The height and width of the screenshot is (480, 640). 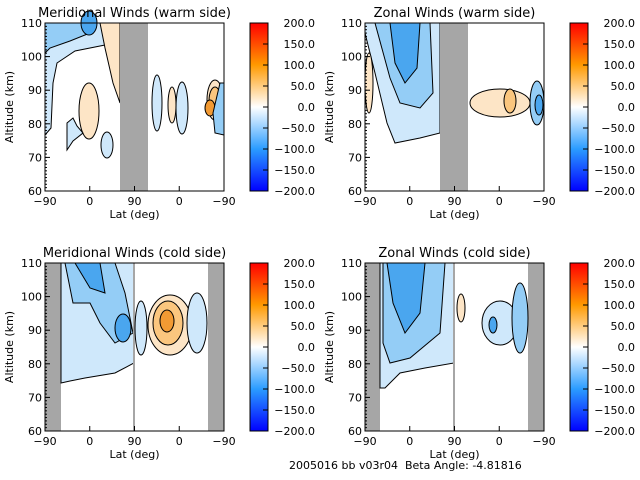 What do you see at coordinates (455, 13) in the screenshot?
I see `panel-title: Zonal Winds (warm side)` at bounding box center [455, 13].